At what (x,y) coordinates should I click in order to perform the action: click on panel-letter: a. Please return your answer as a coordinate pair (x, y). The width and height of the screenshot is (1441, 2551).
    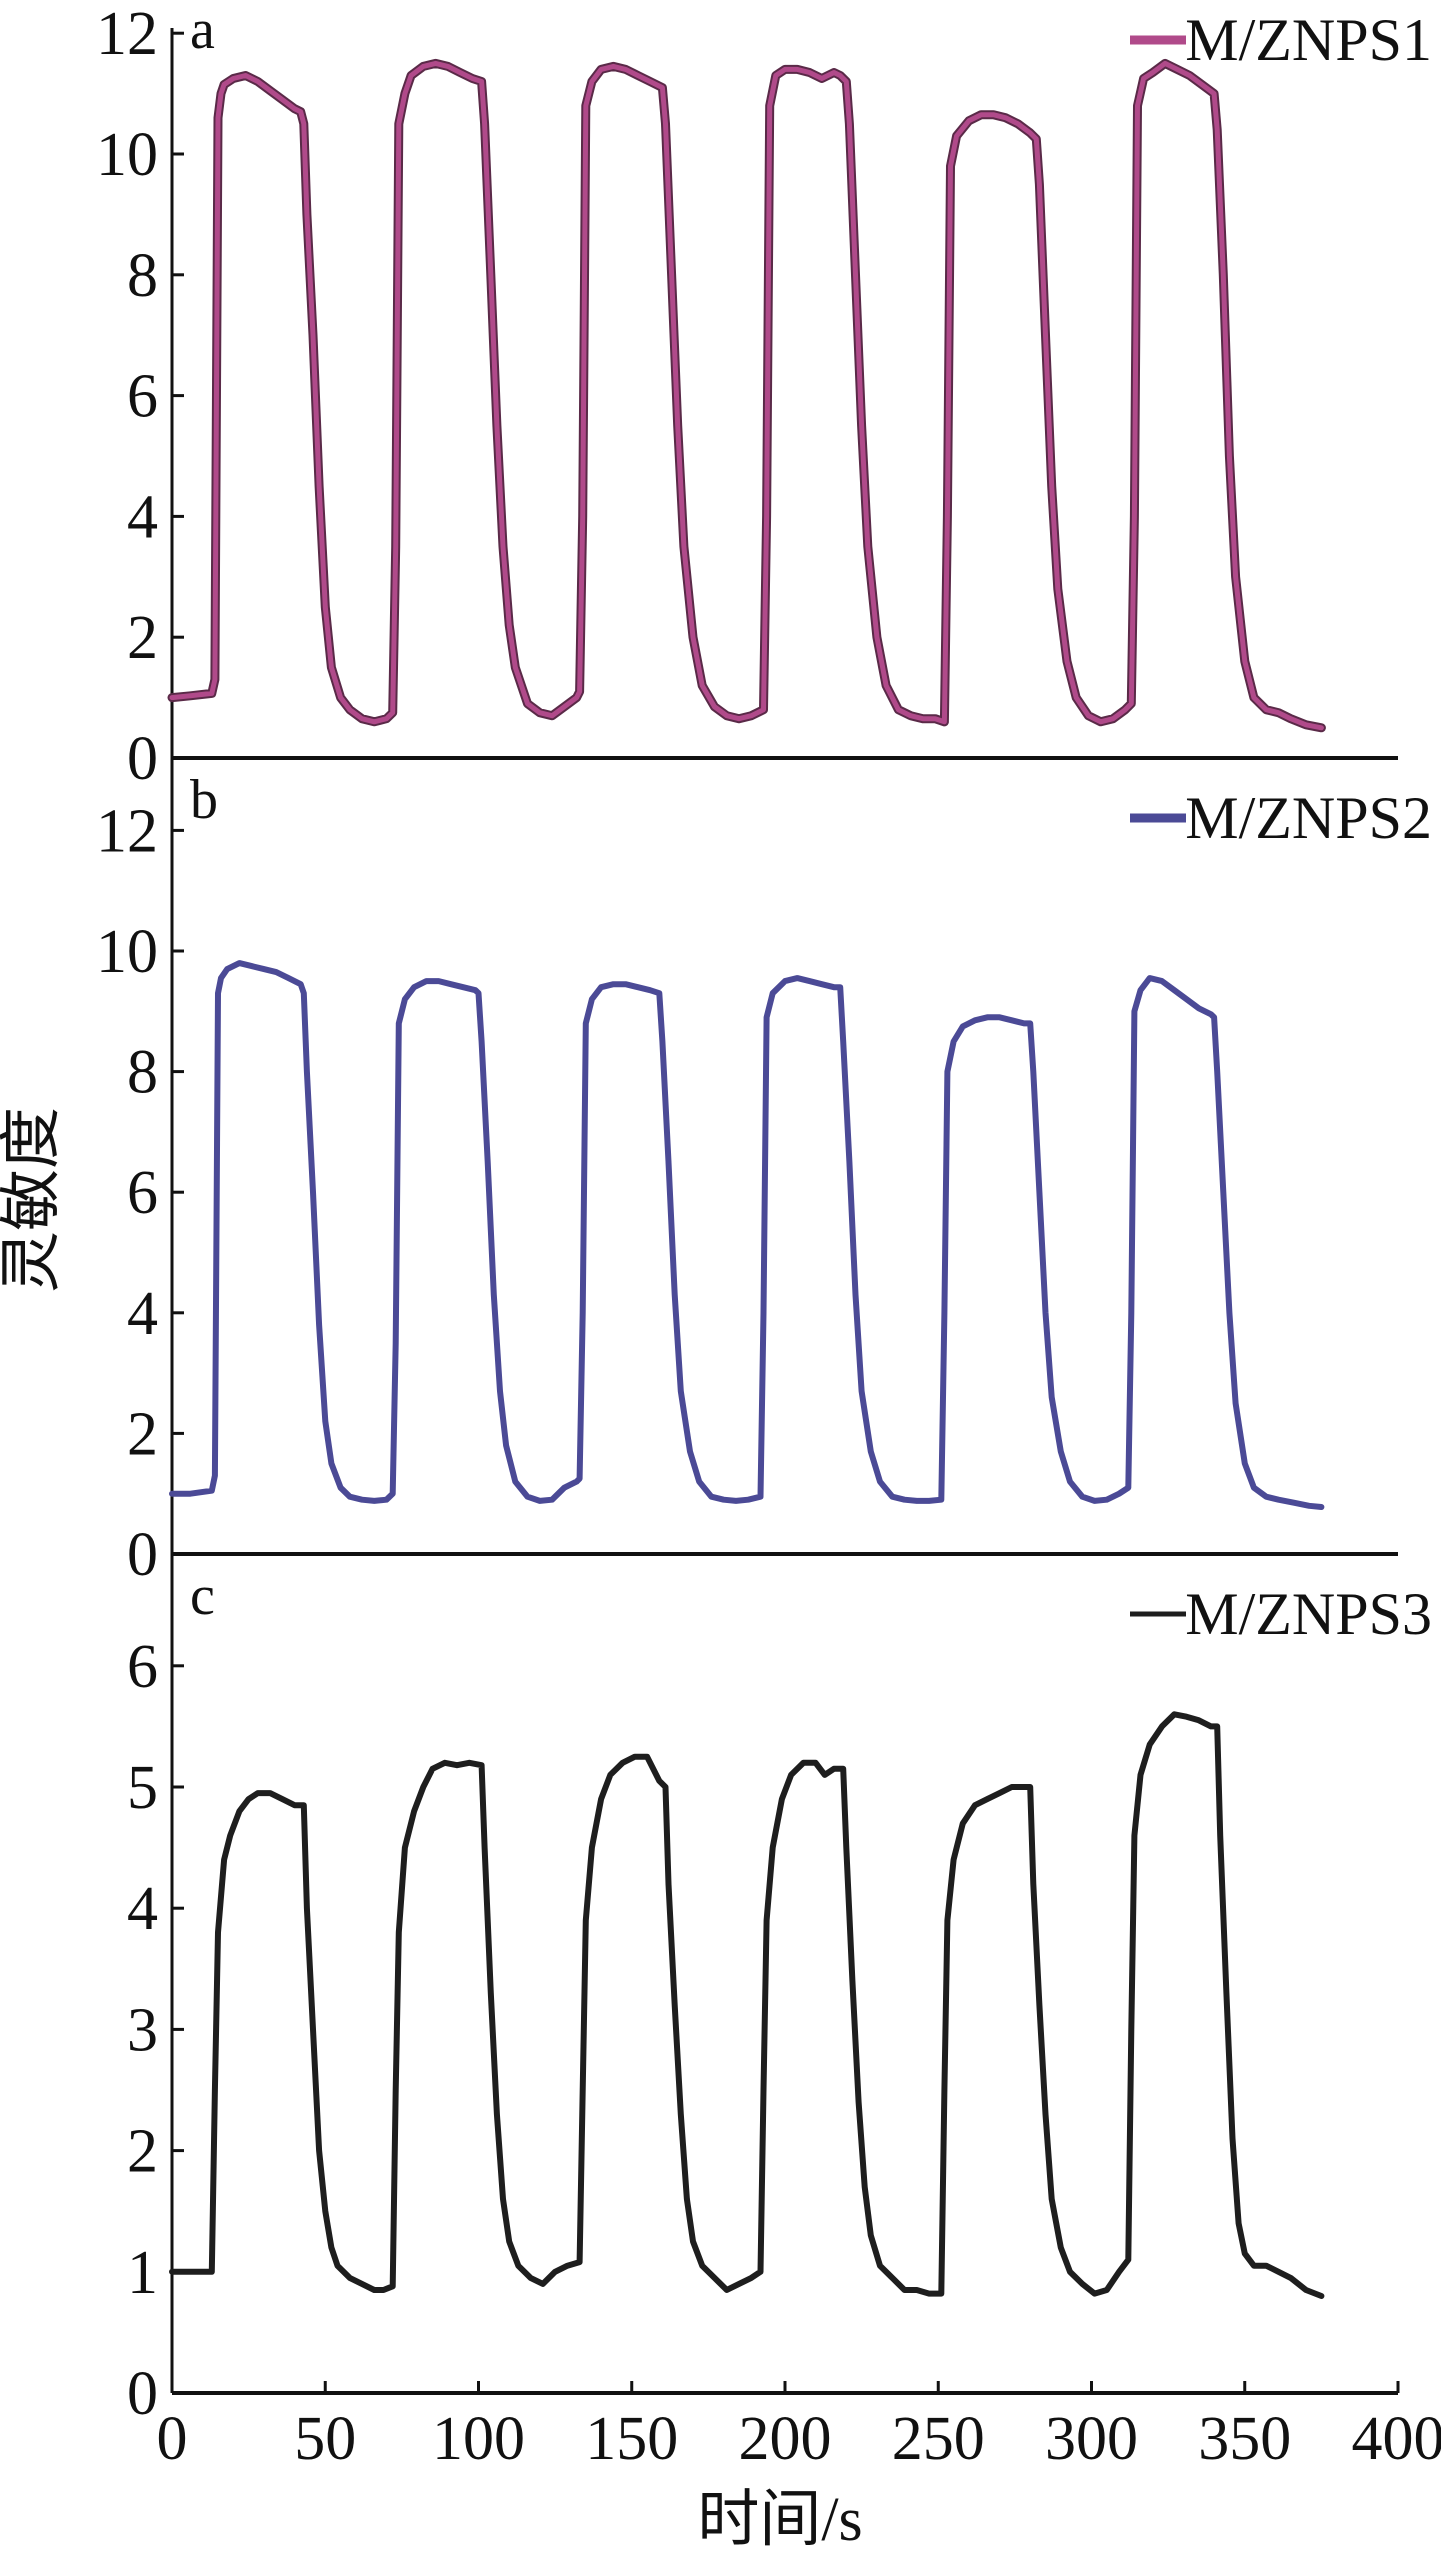
    Looking at the image, I should click on (202, 30).